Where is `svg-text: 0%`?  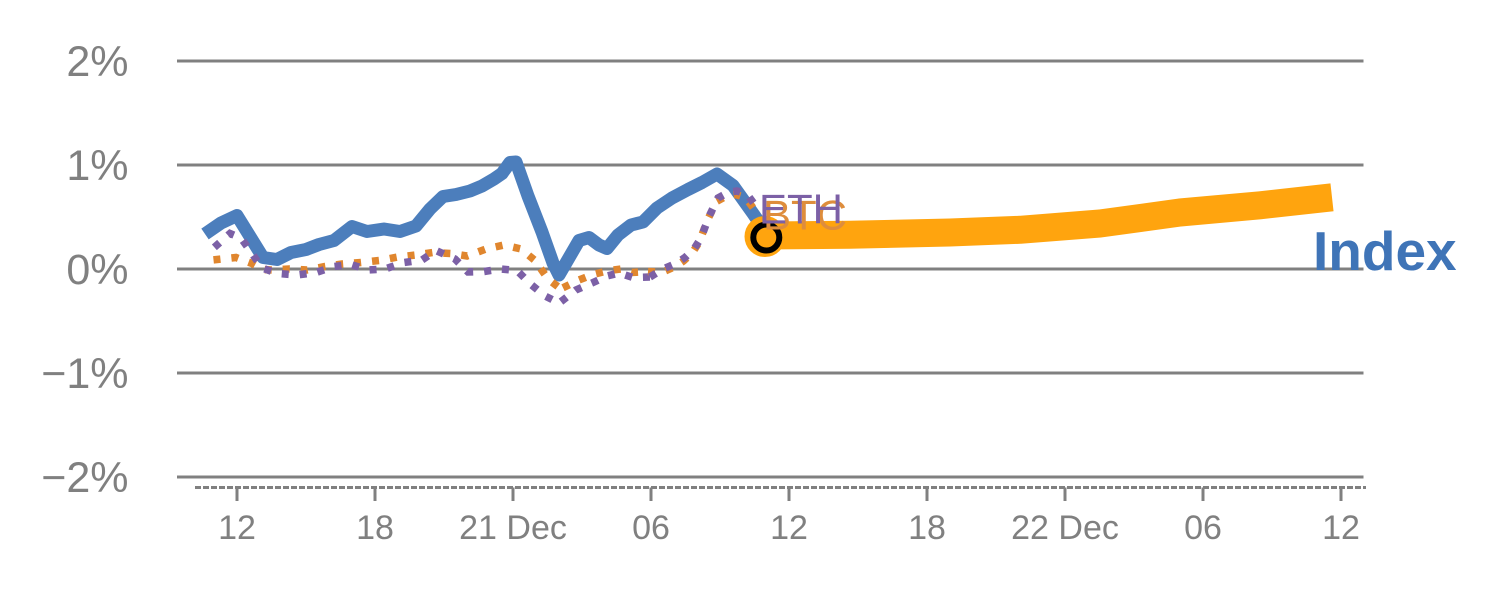 svg-text: 0% is located at coordinates (97, 270).